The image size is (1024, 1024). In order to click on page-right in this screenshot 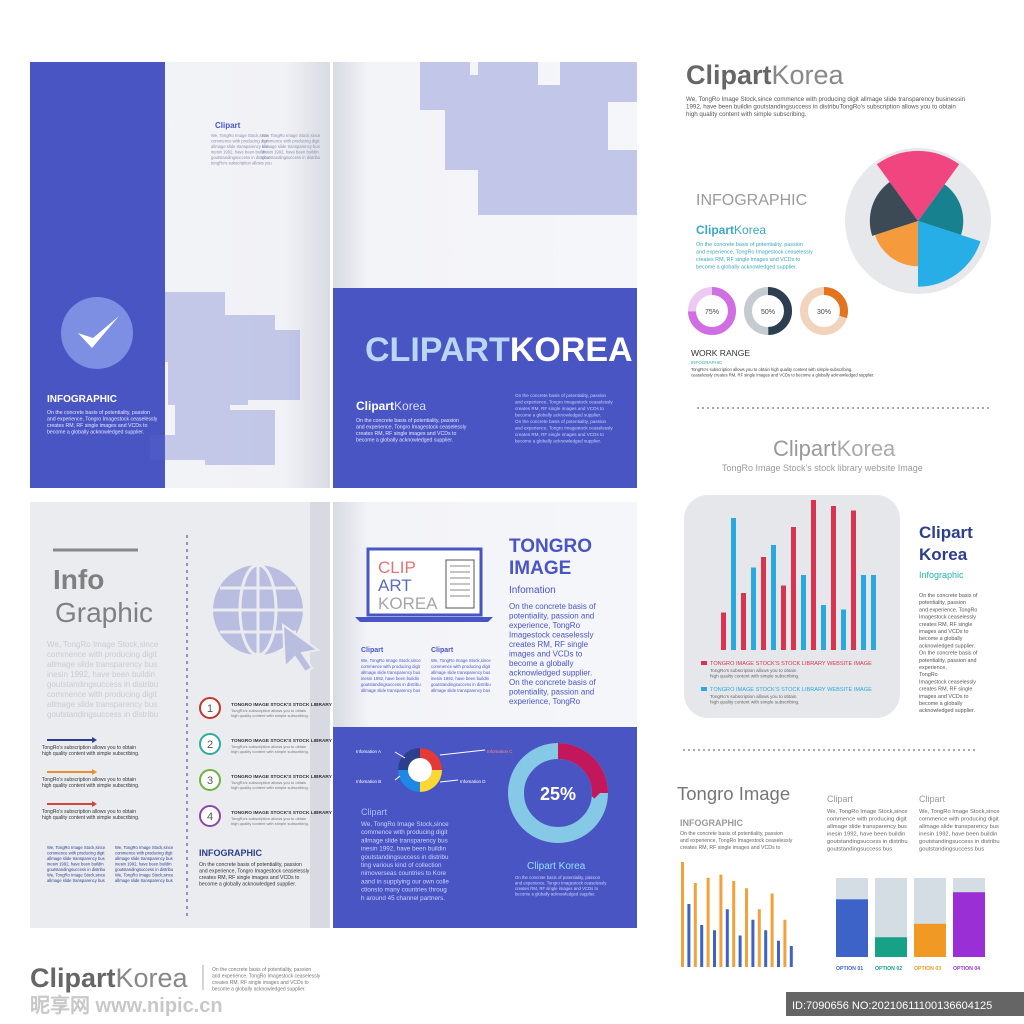, I will do `click(485, 175)`.